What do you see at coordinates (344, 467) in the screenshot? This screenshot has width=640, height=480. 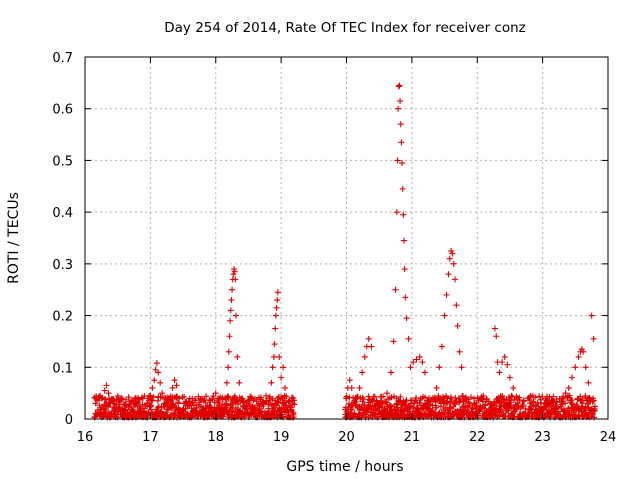 I see `x-axis-label: GPS time / hours` at bounding box center [344, 467].